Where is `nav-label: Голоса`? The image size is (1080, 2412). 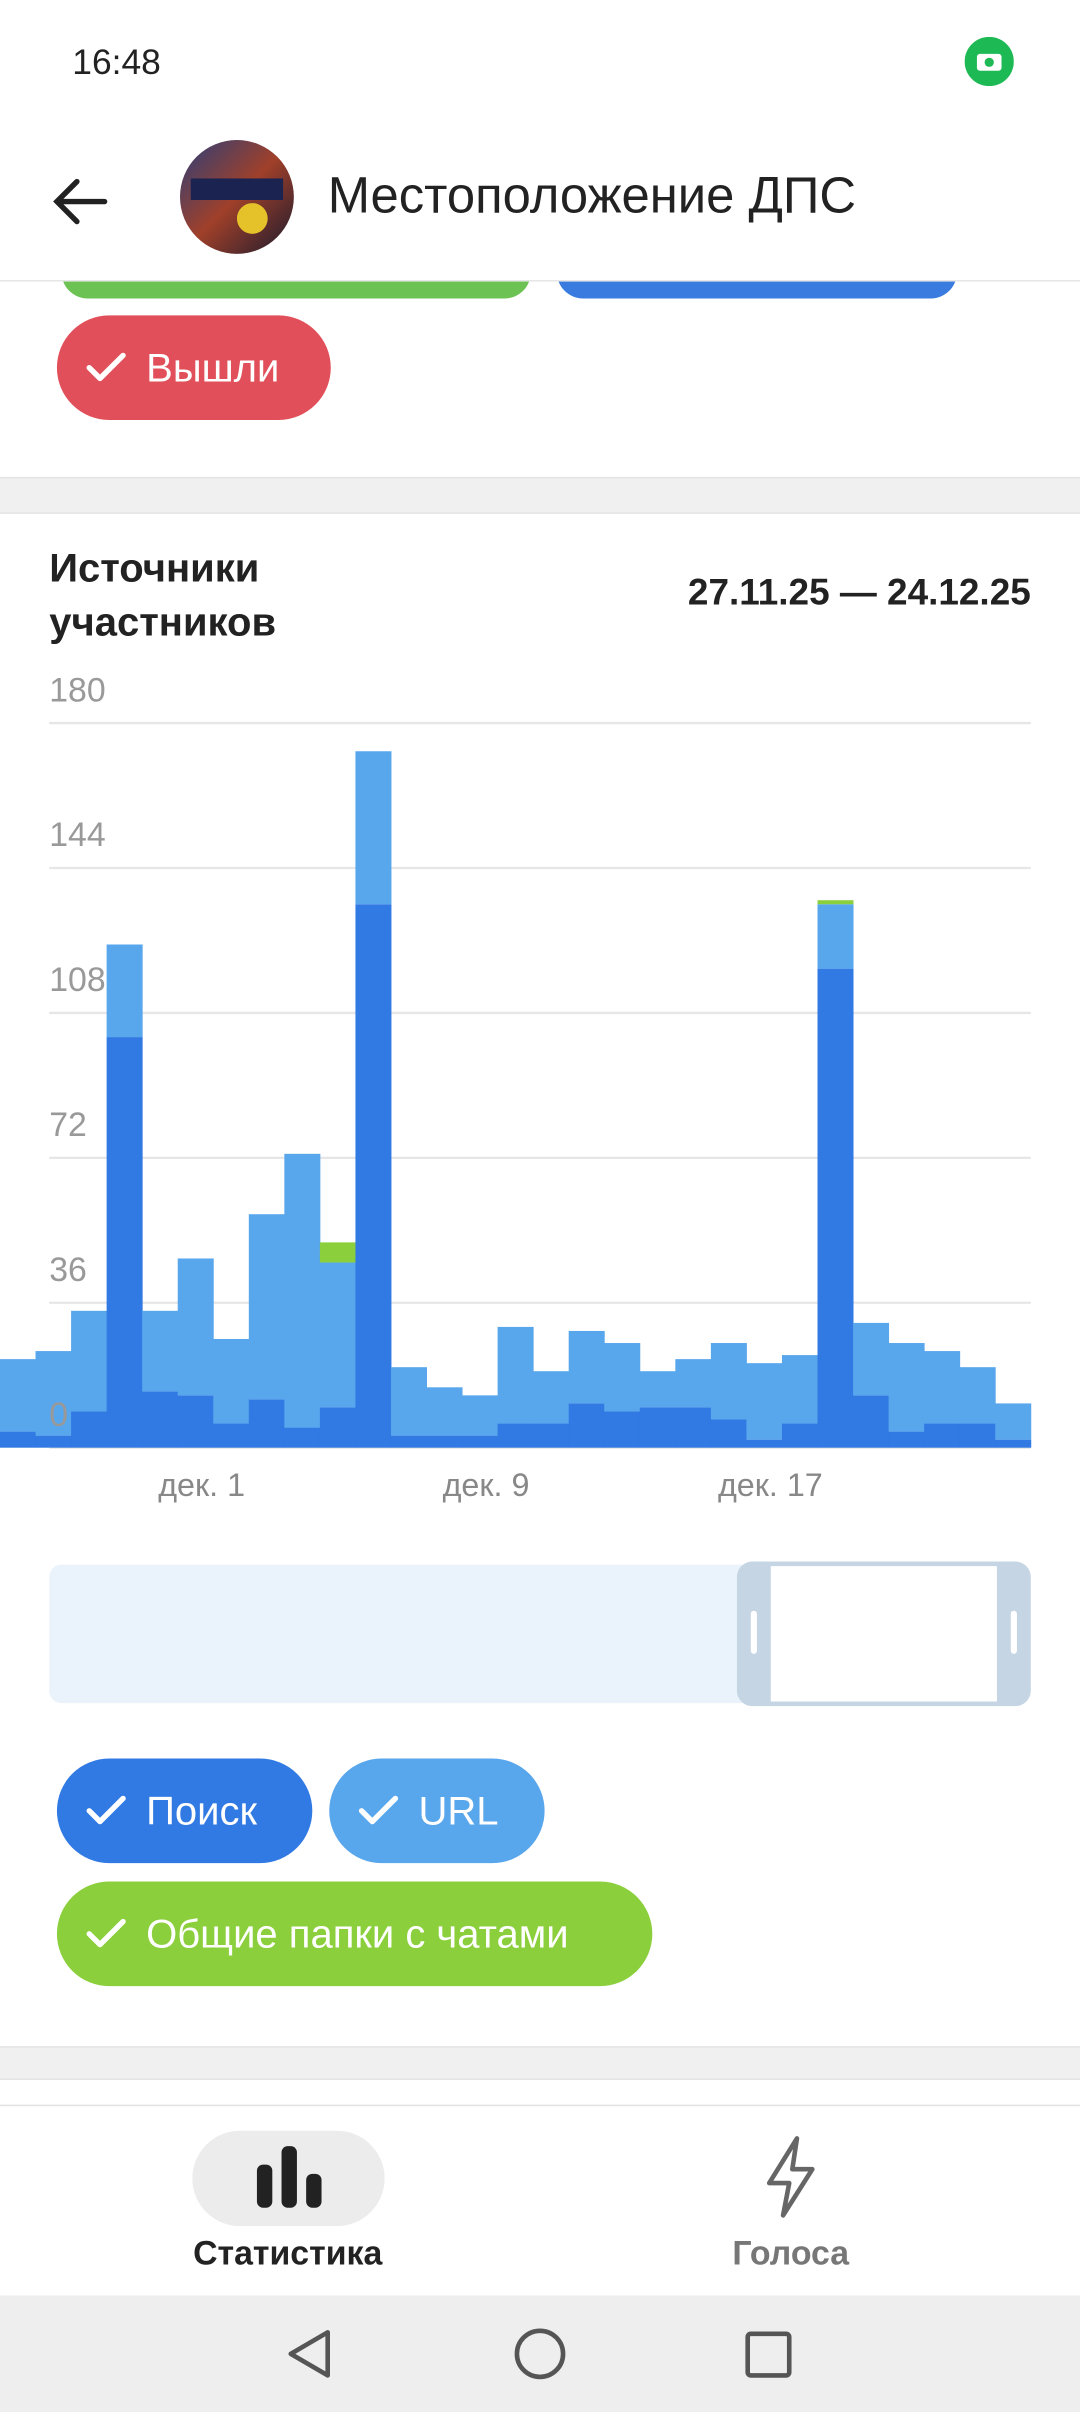
nav-label: Голоса is located at coordinates (791, 2253).